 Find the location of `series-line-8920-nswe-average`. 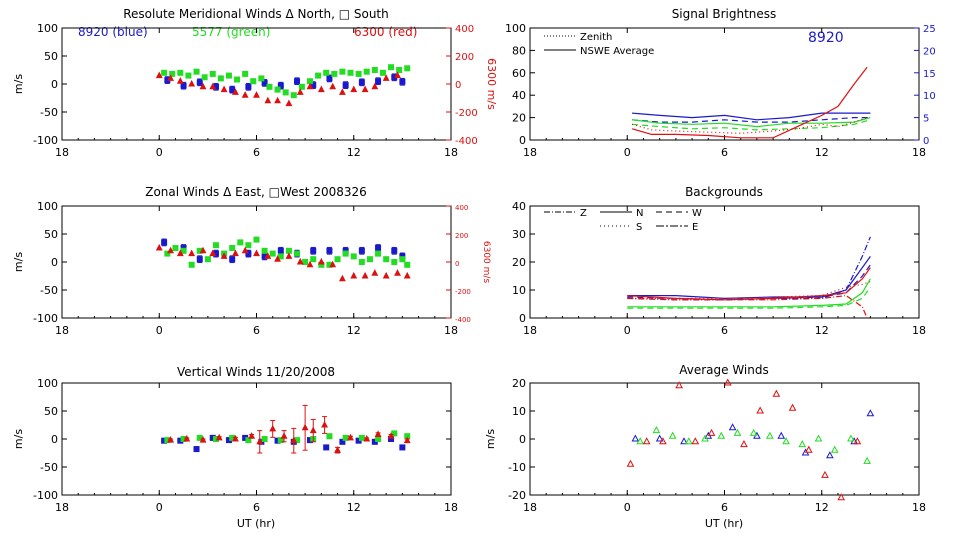

series-line-8920-nswe-average is located at coordinates (751, 116).